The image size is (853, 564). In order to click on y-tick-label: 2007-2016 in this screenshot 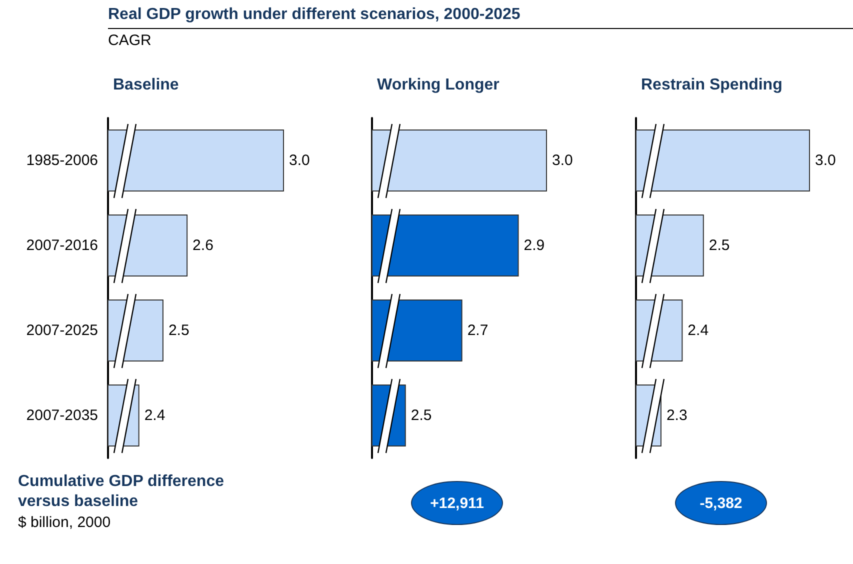, I will do `click(62, 245)`.